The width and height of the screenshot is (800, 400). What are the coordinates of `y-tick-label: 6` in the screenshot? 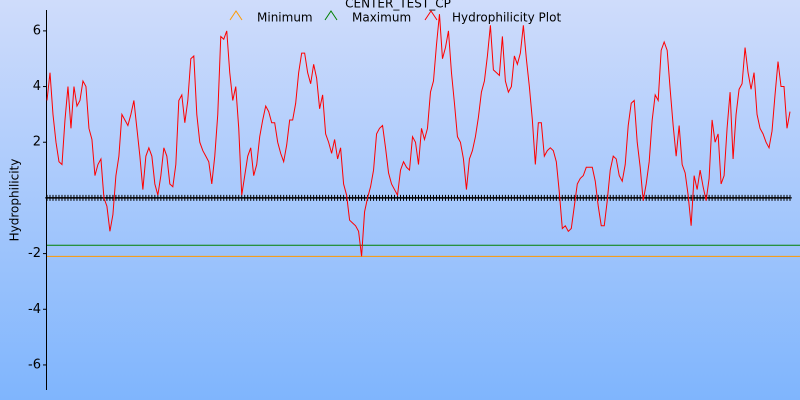 It's located at (37, 30).